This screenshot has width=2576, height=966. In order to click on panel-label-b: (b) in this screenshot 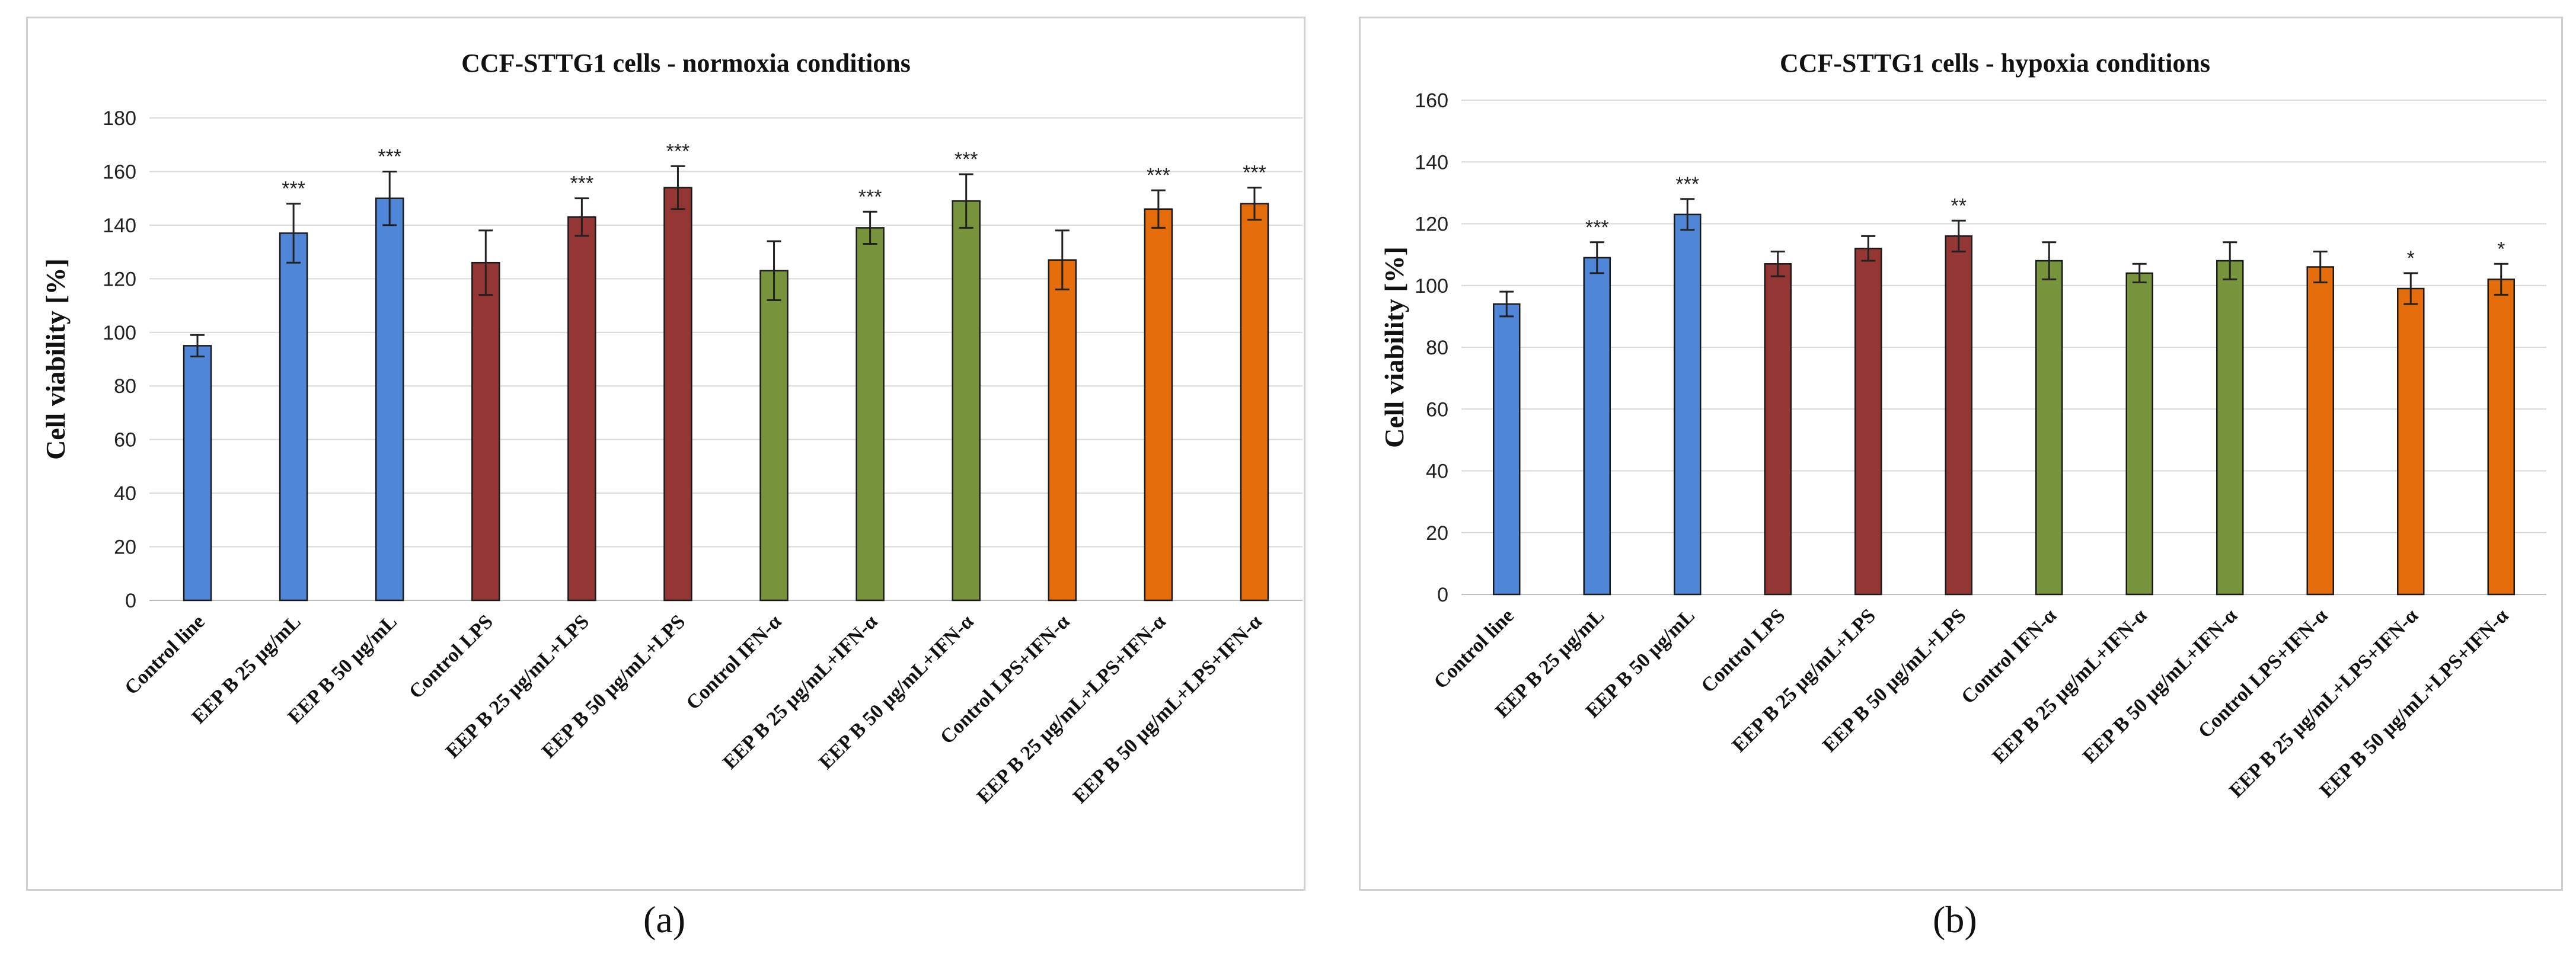, I will do `click(1955, 919)`.